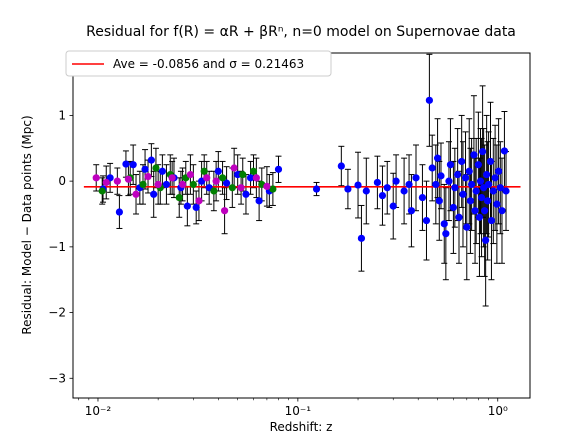  Describe the element at coordinates (208, 64) in the screenshot. I see `legend-label: Ave = -0.0856 and σ = 0.21463` at that location.